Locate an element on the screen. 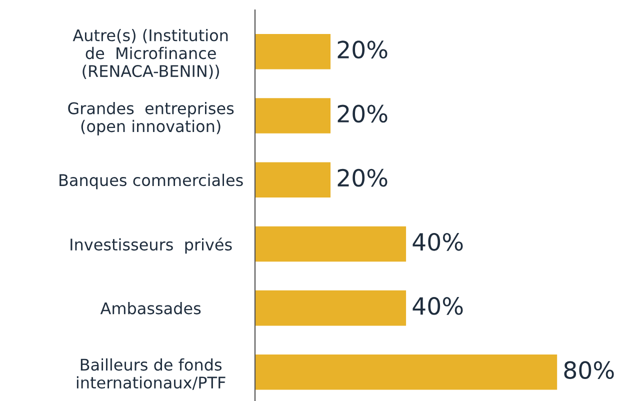 The width and height of the screenshot is (625, 401). y-tick-label: Banques commerciales is located at coordinates (151, 182).